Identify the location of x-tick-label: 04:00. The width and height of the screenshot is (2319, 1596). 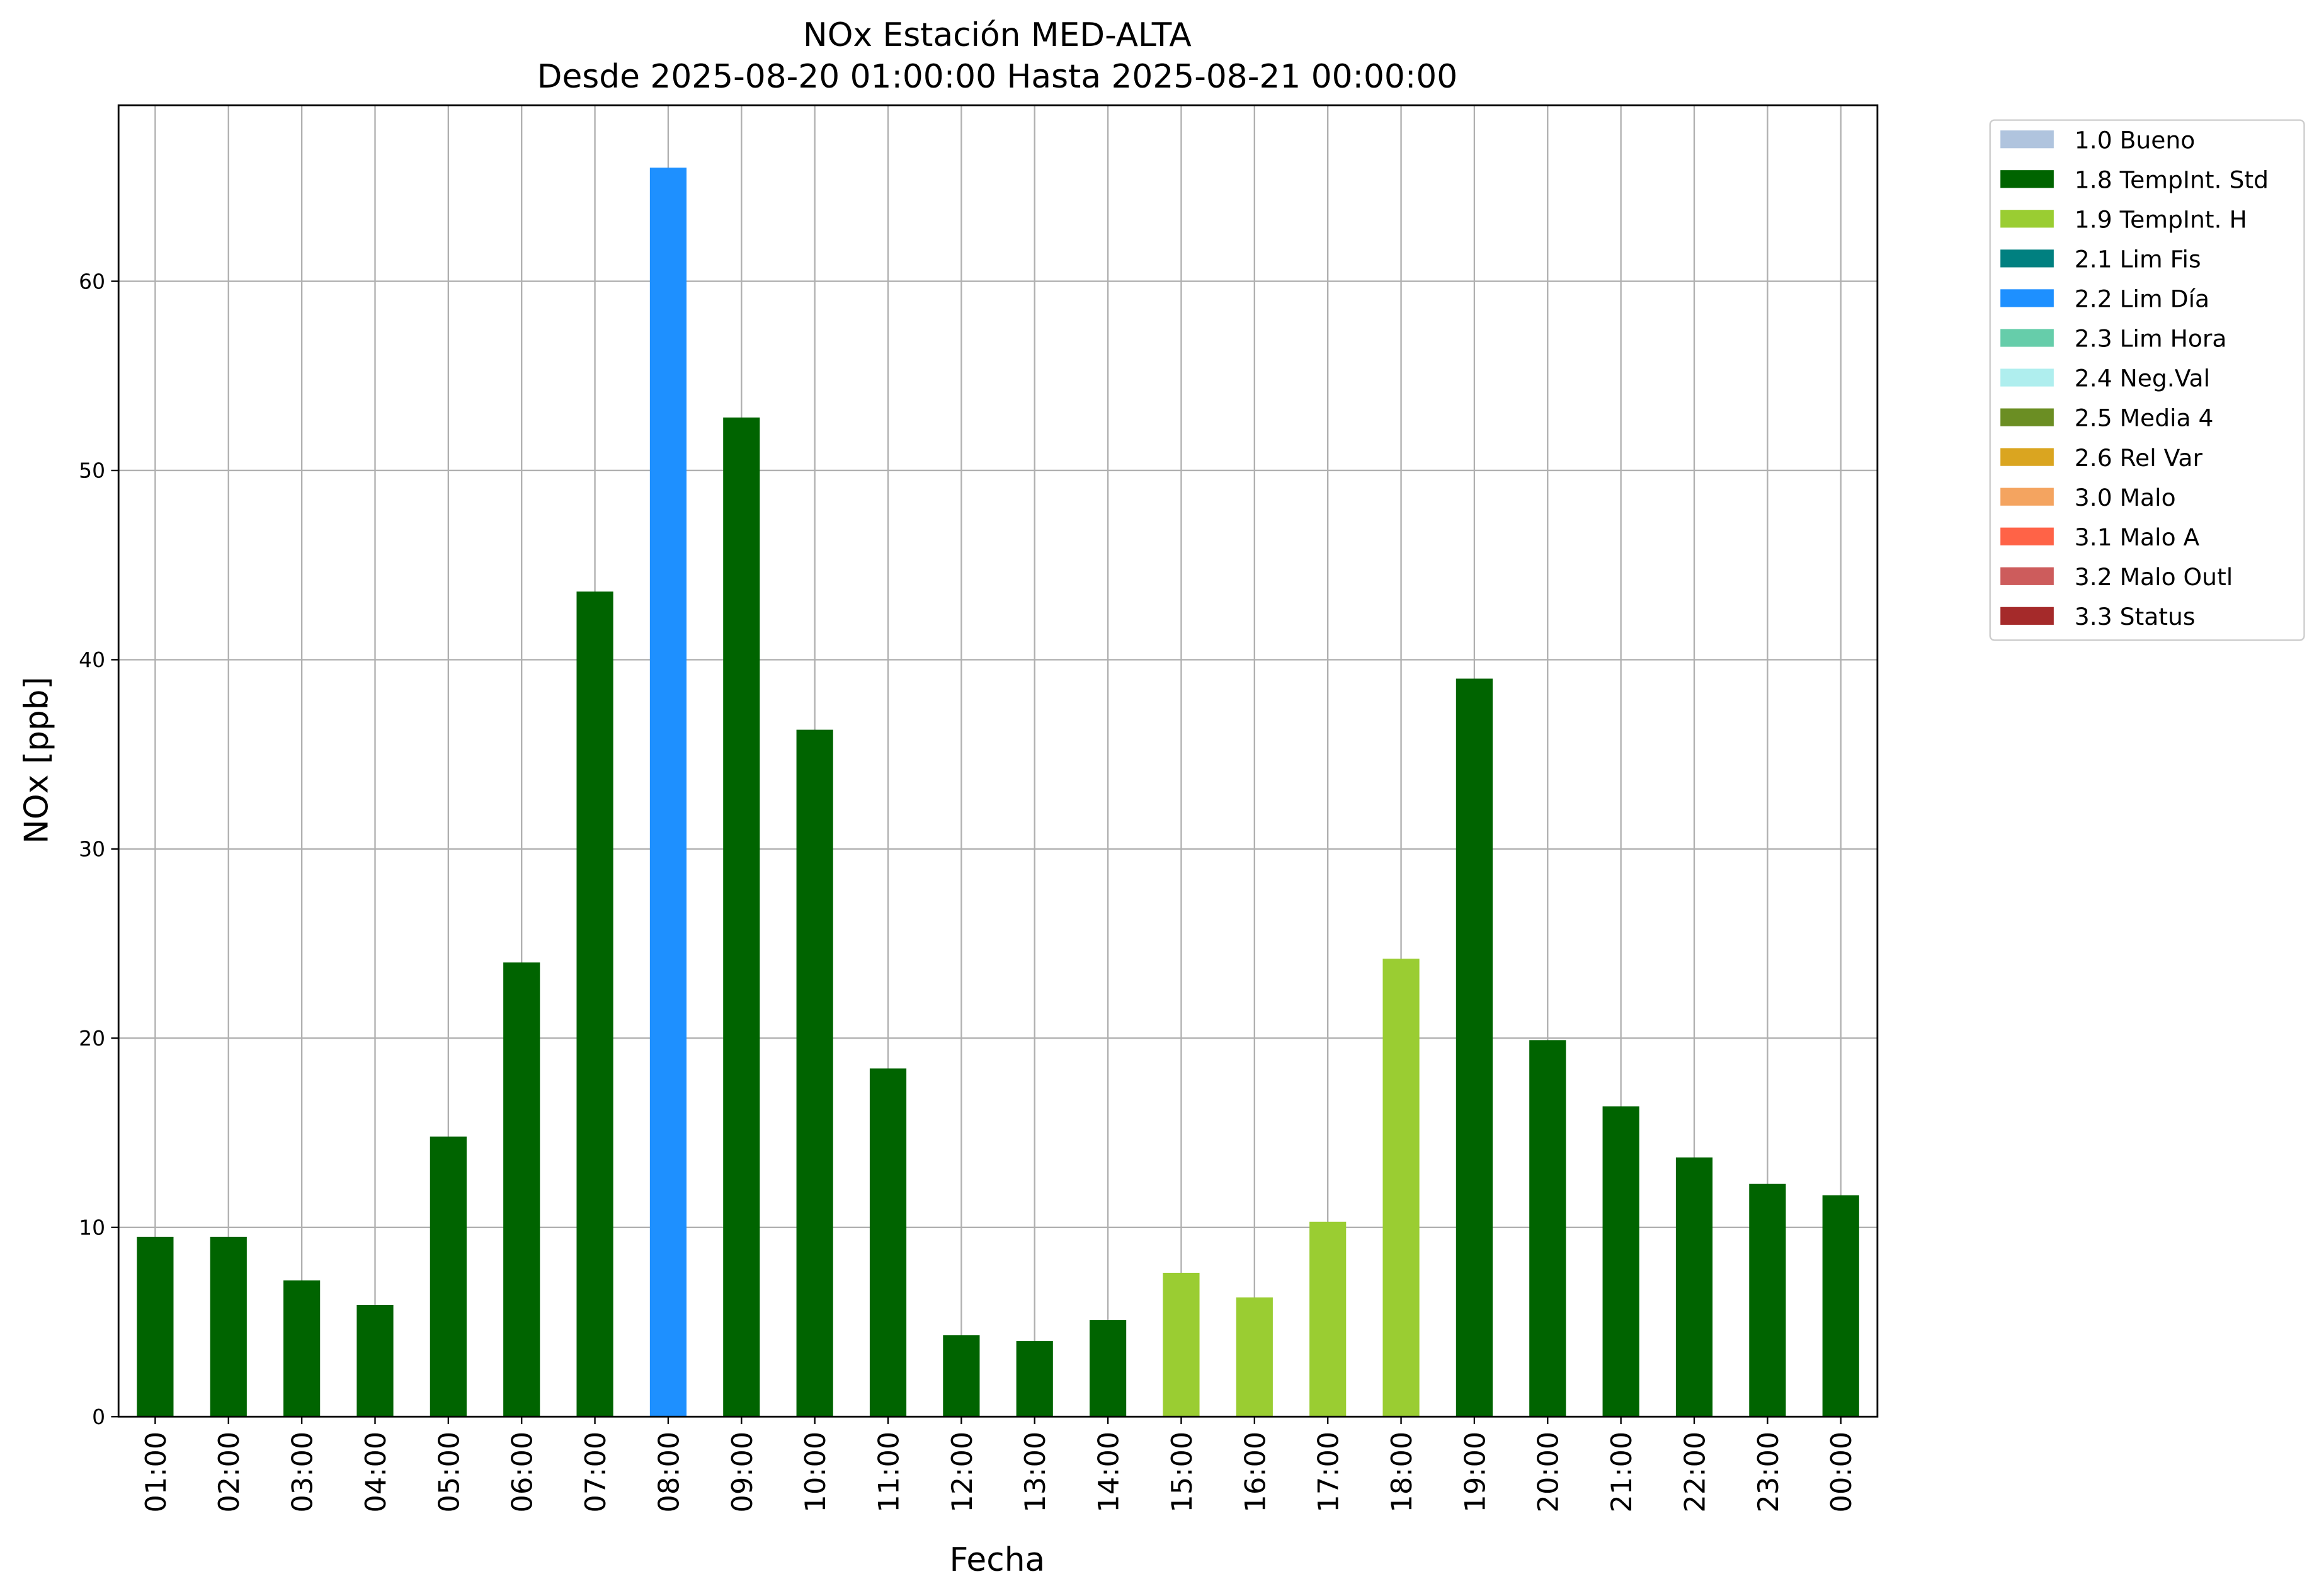
(376, 1472).